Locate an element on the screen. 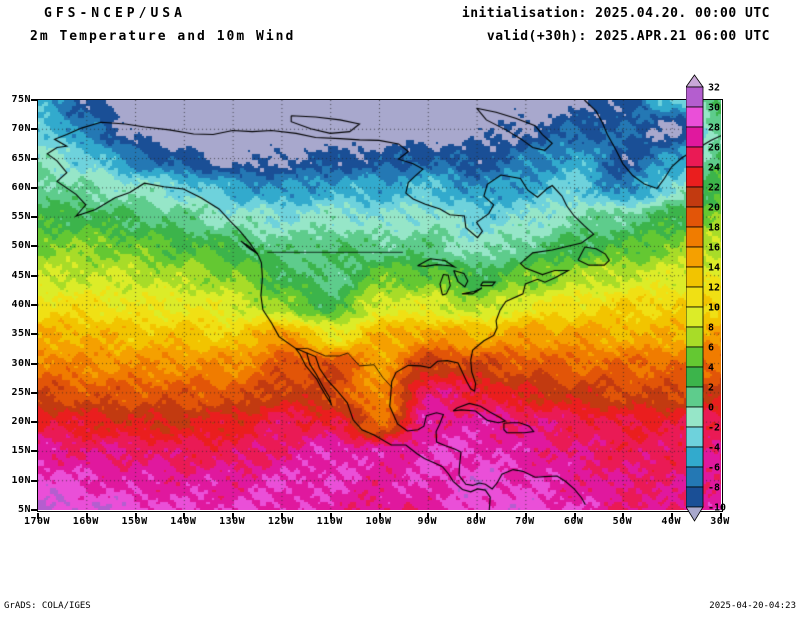 This screenshot has height=618, width=800. colorbar-tick-label: 14 is located at coordinates (714, 268).